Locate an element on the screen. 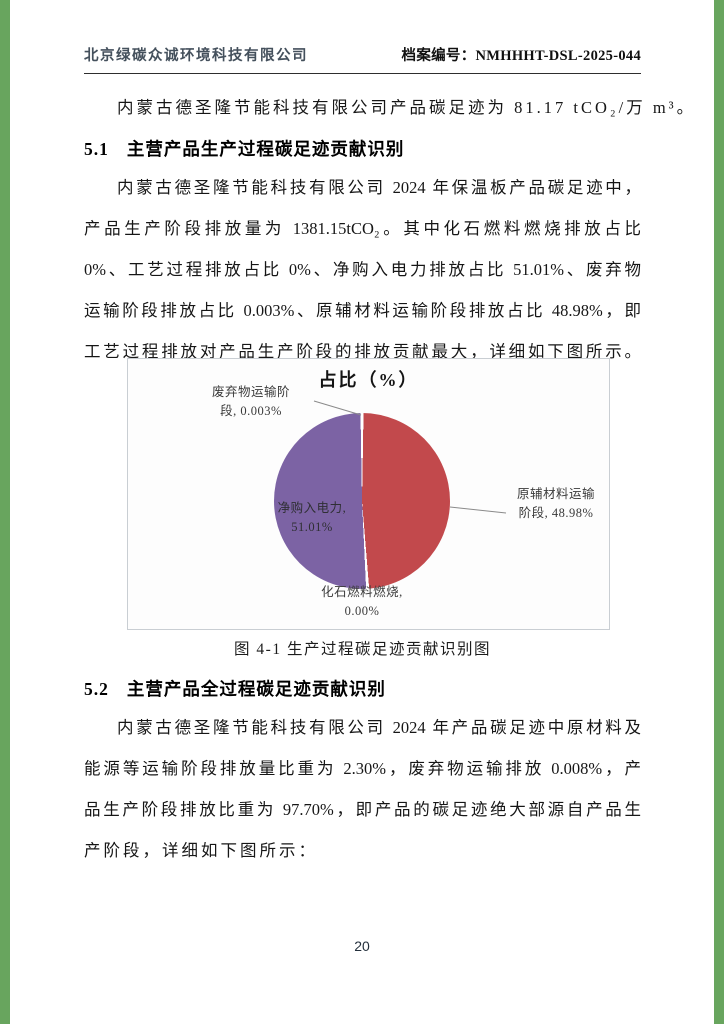 This screenshot has width=724, height=1024. section-5-1-number: 5.1 is located at coordinates (96, 149).